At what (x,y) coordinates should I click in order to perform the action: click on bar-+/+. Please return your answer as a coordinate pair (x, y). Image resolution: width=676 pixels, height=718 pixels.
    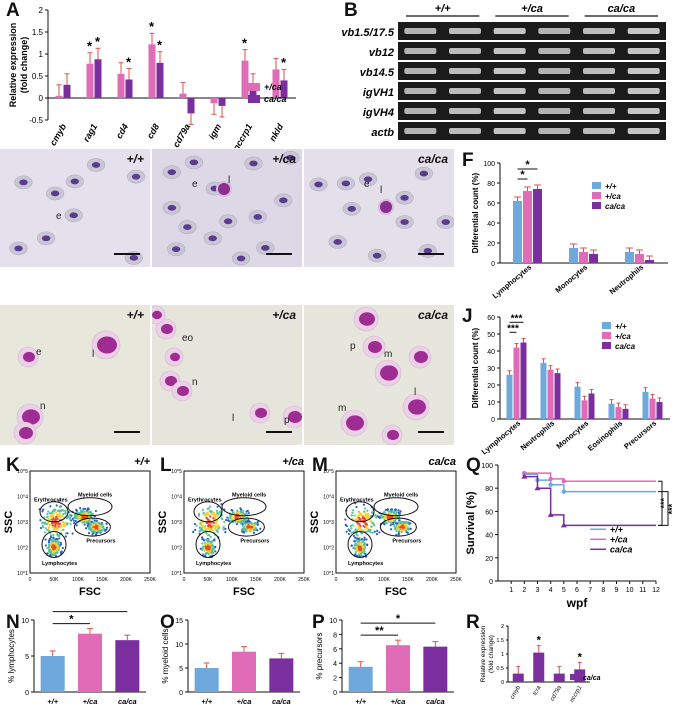
    Looking at the image, I should click on (543, 390).